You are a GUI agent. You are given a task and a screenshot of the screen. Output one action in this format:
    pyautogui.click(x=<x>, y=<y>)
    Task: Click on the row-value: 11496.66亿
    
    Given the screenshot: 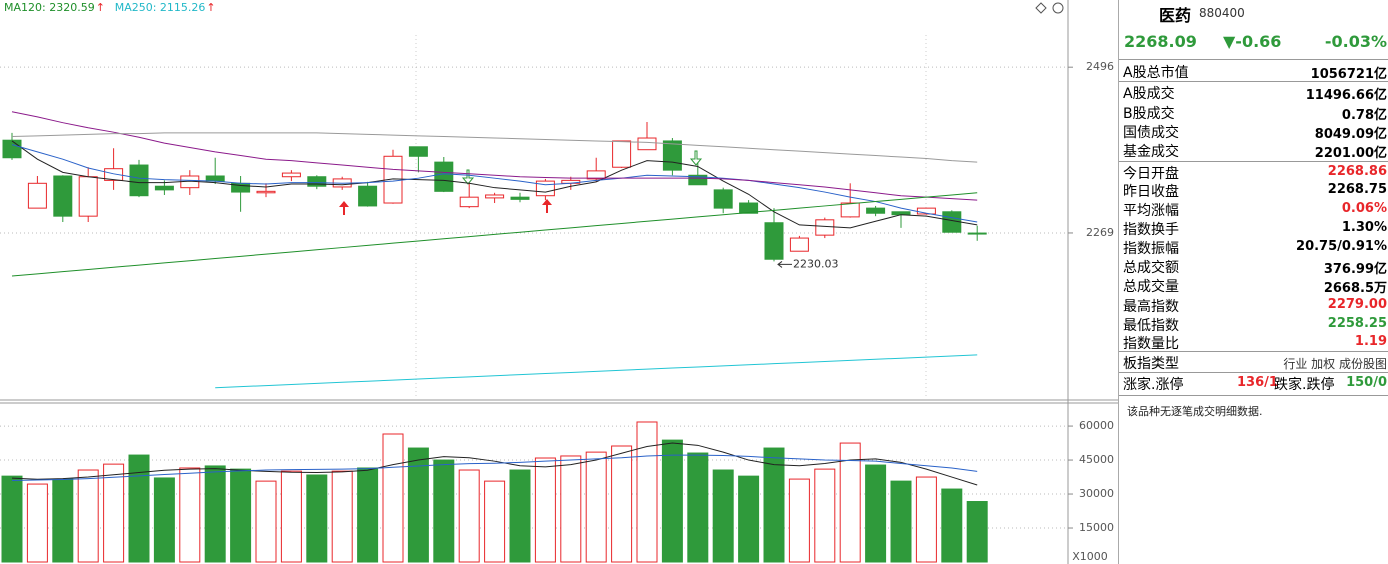 What is the action you would take?
    pyautogui.click(x=1346, y=95)
    